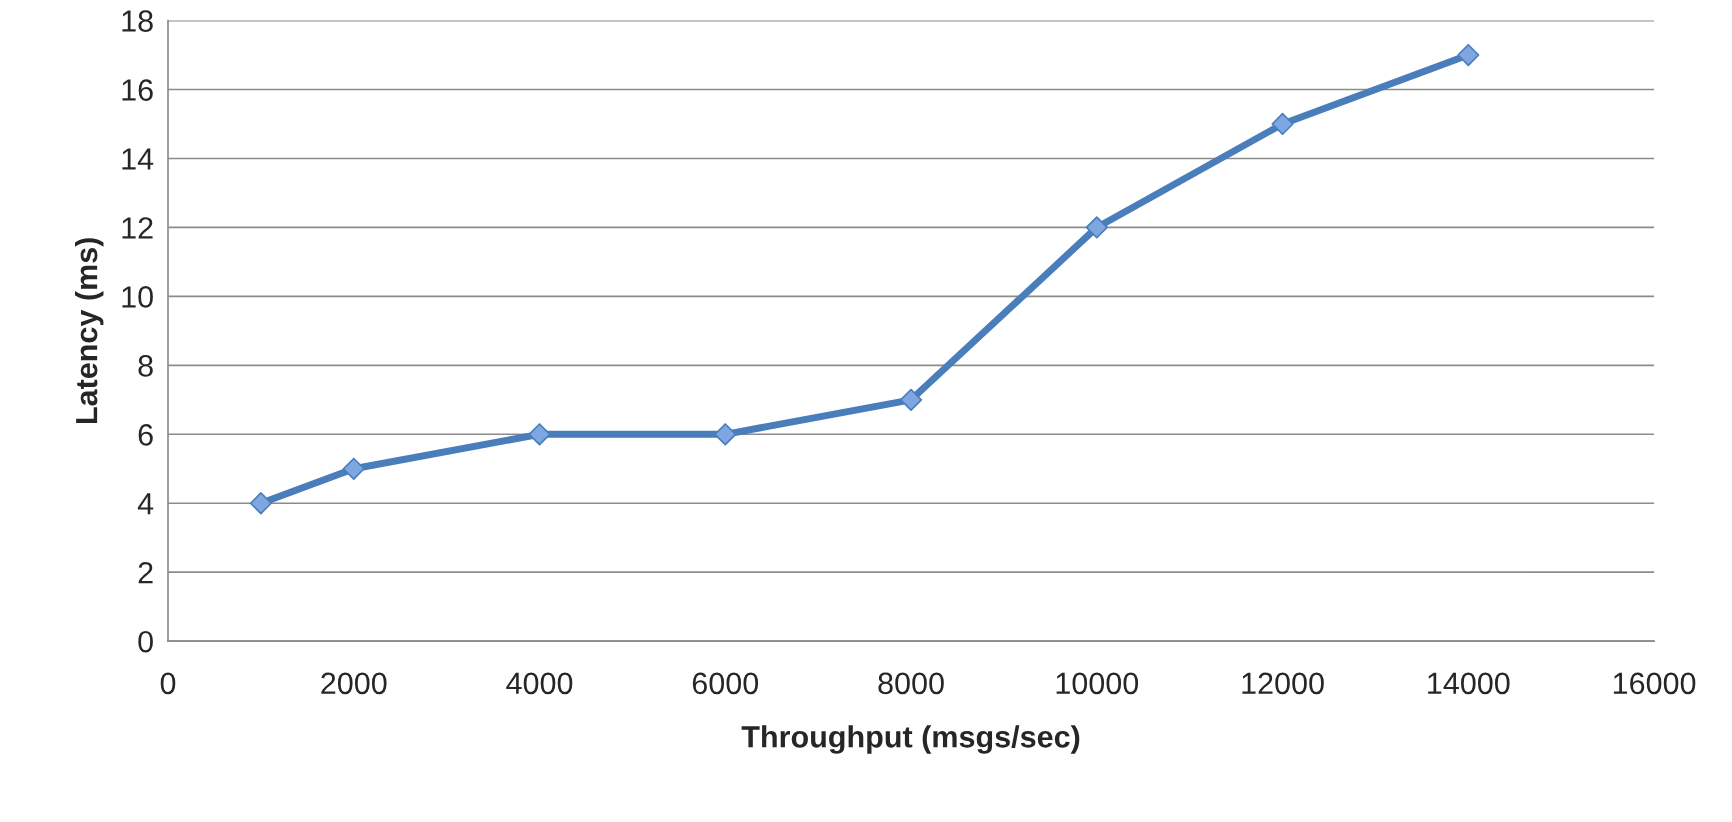 The image size is (1732, 822). Describe the element at coordinates (145, 572) in the screenshot. I see `y-tick-label: 2` at that location.